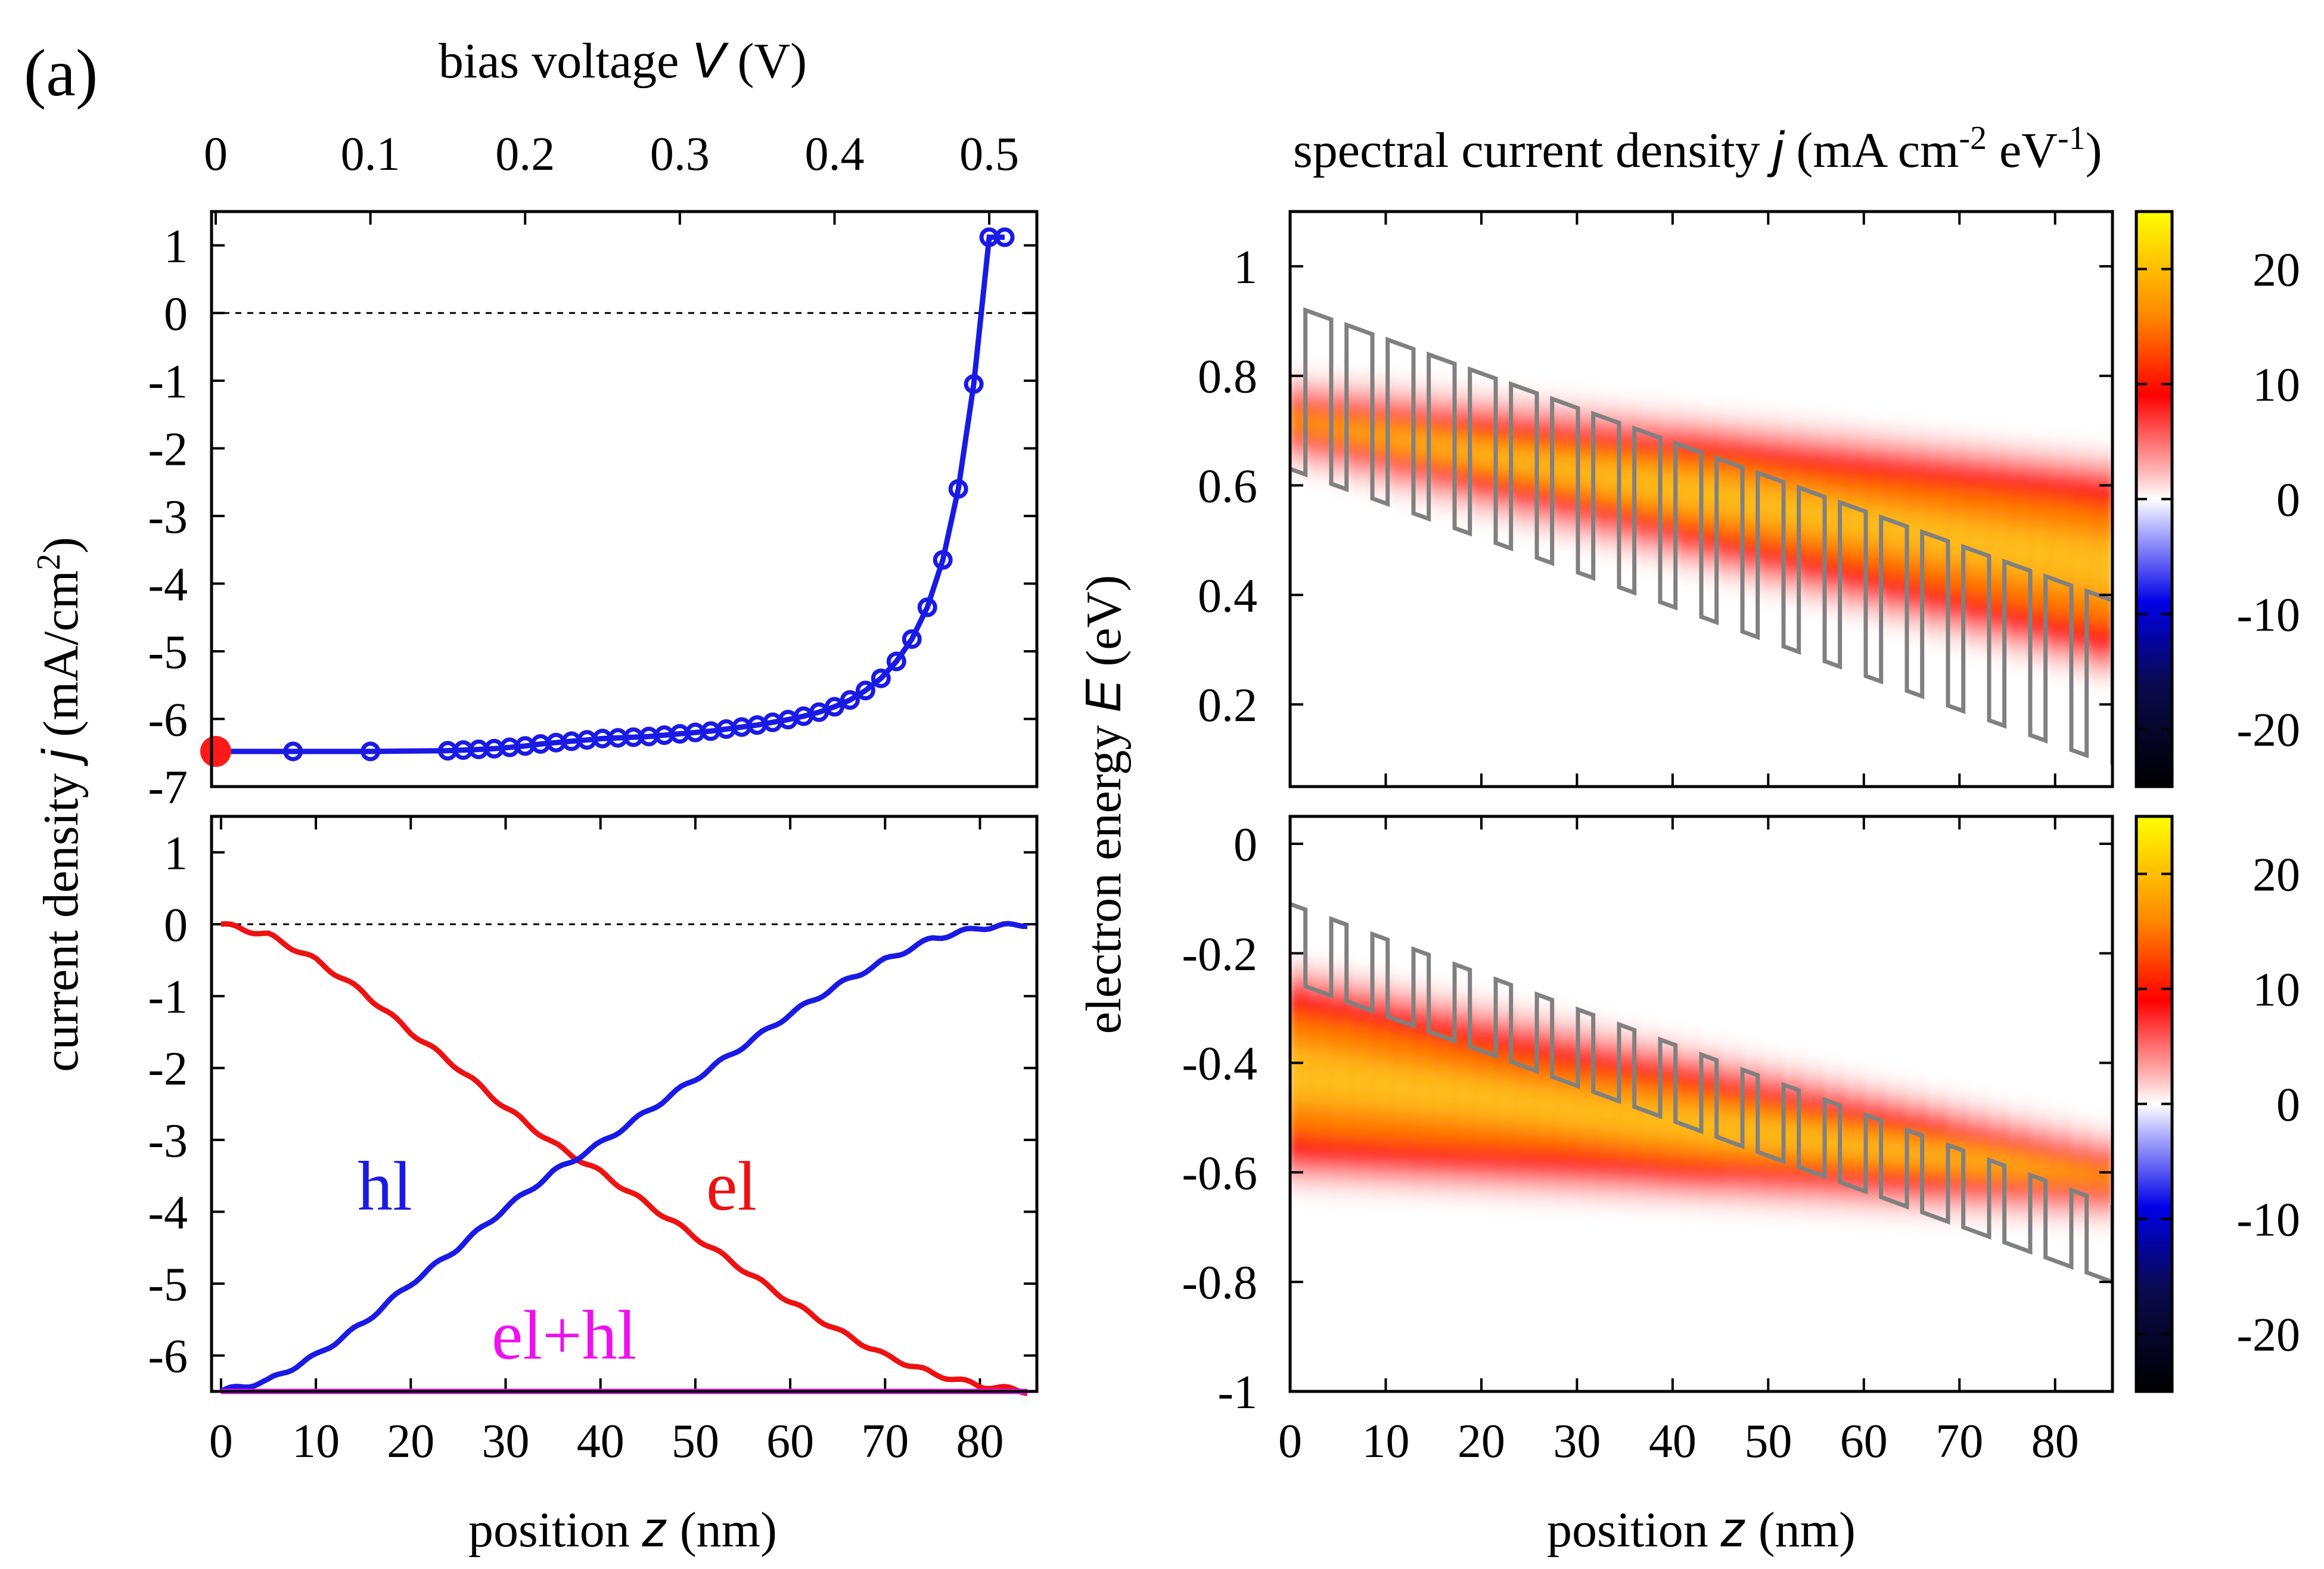  I want to click on position-current-x-ticks: 0 10 20 30 40 50 60 70 80, so click(606, 1142).